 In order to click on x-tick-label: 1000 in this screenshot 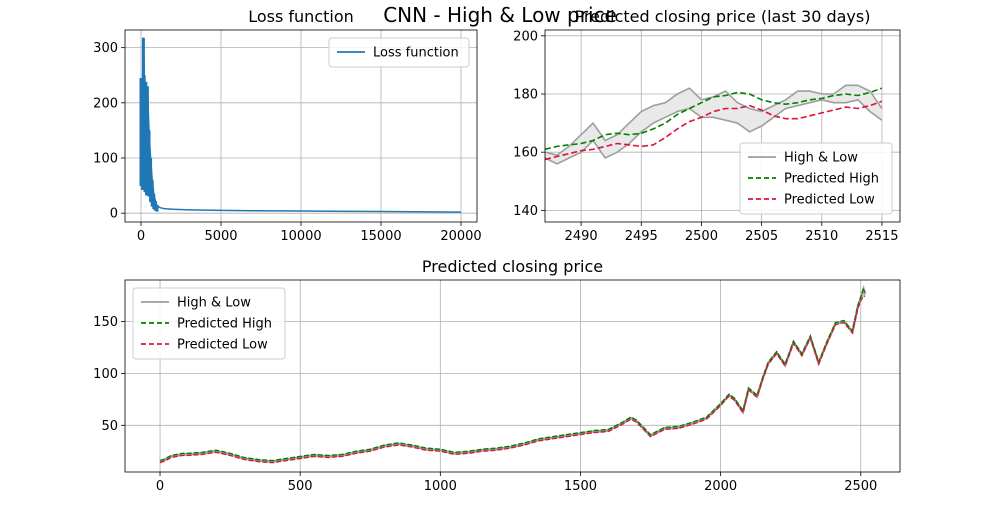, I will do `click(440, 486)`.